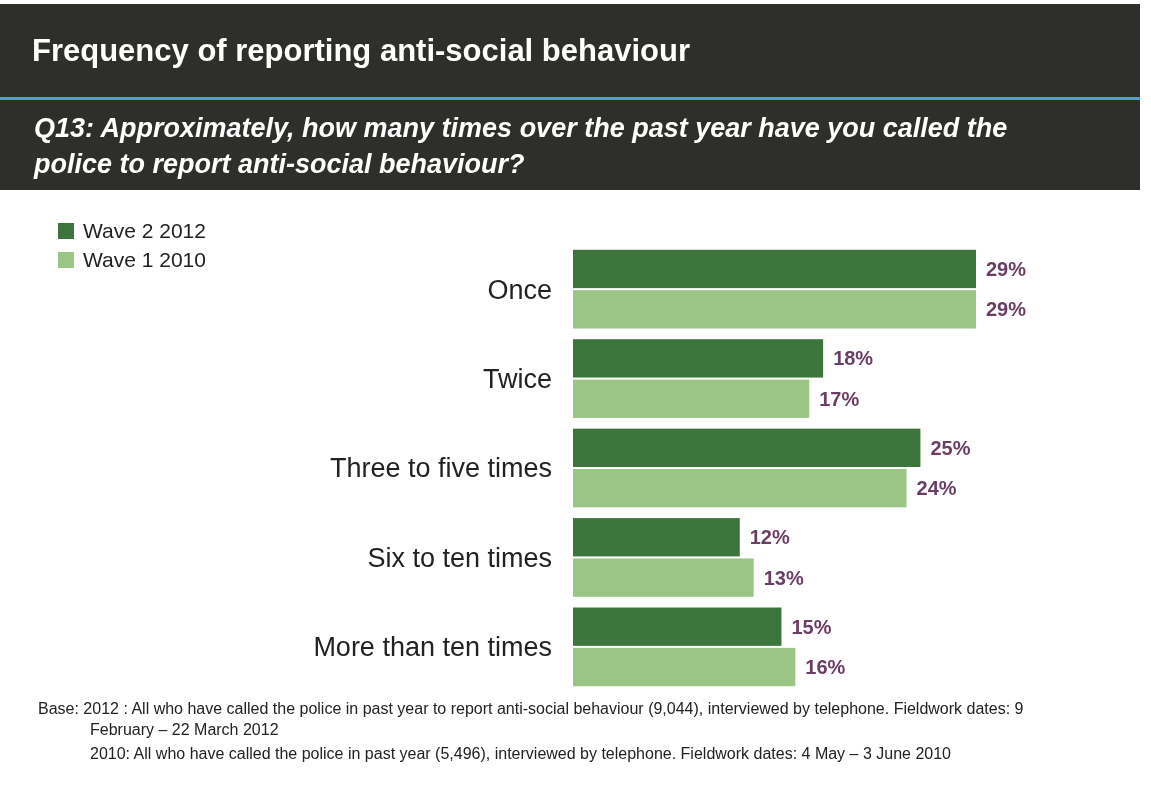 The height and width of the screenshot is (803, 1151). What do you see at coordinates (783, 577) in the screenshot?
I see `data-label: 13%` at bounding box center [783, 577].